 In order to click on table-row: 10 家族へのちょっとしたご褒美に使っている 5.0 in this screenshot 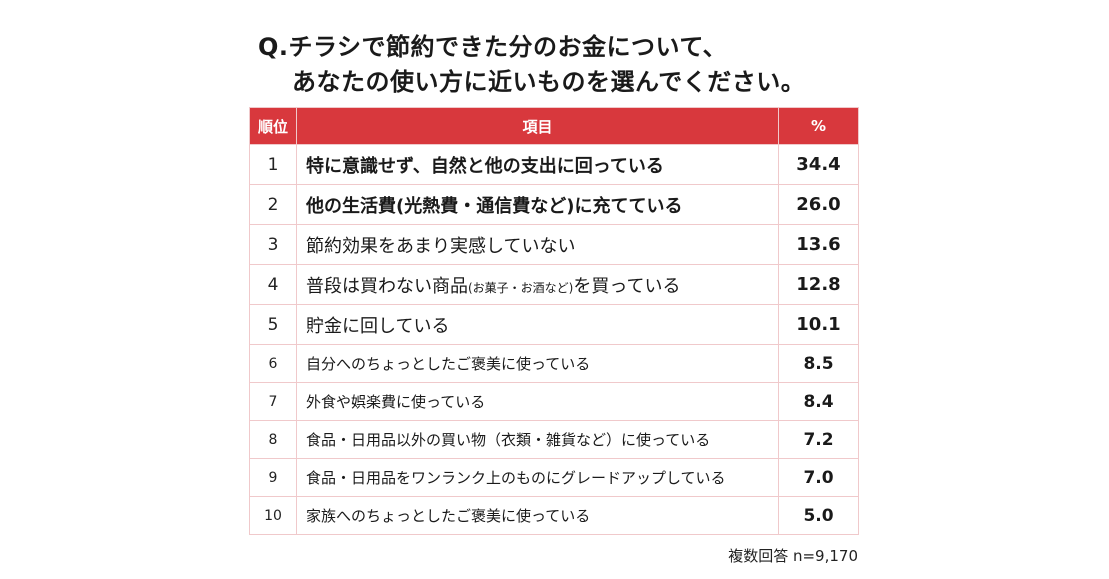, I will do `click(554, 515)`.